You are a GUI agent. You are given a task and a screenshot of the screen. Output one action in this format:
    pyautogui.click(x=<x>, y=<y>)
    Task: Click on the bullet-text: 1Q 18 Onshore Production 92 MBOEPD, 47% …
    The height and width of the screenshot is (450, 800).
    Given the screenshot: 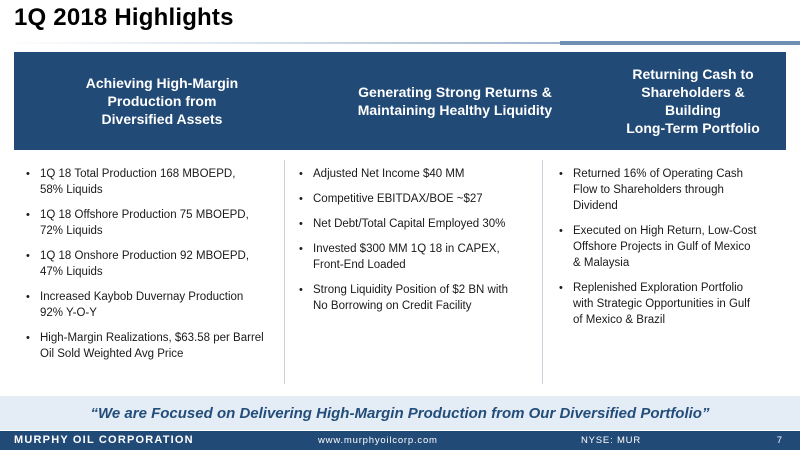 What is the action you would take?
    pyautogui.click(x=145, y=264)
    